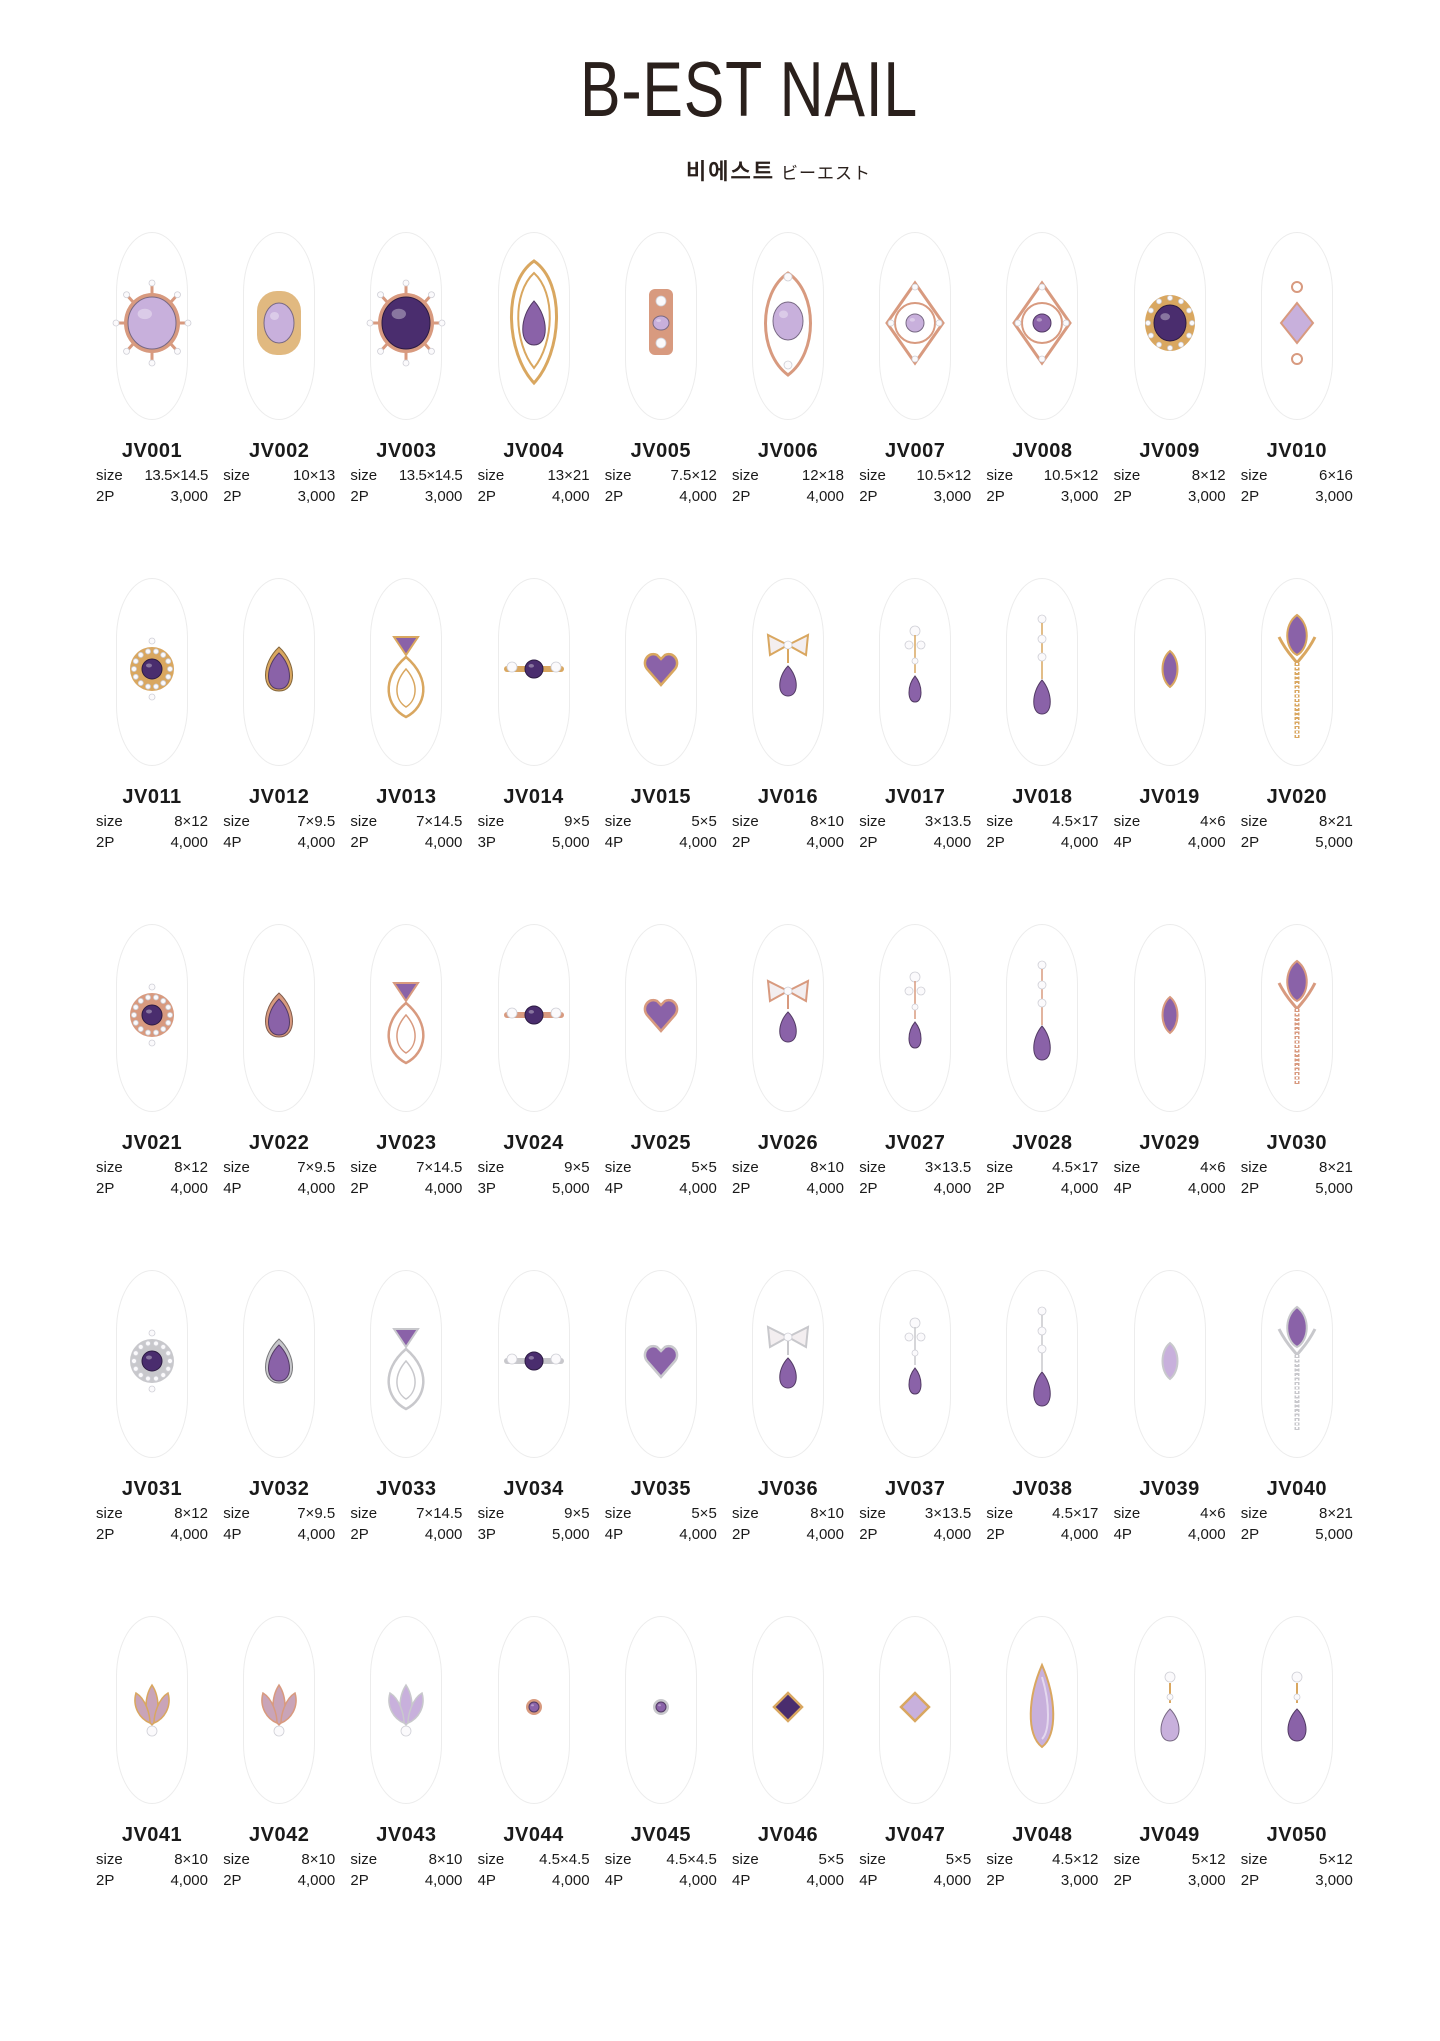 This screenshot has width=1440, height=2041. What do you see at coordinates (1300, 382) in the screenshot?
I see `product-card: JV010 size 6×16 2P 3,000` at bounding box center [1300, 382].